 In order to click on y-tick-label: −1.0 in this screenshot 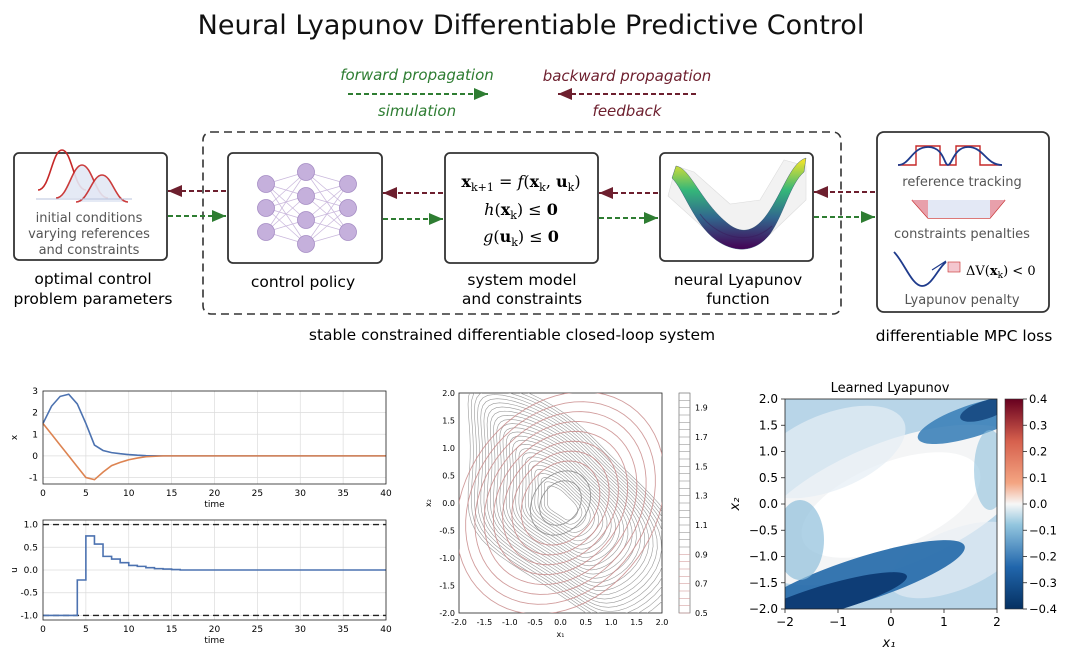, I will do `click(763, 557)`.